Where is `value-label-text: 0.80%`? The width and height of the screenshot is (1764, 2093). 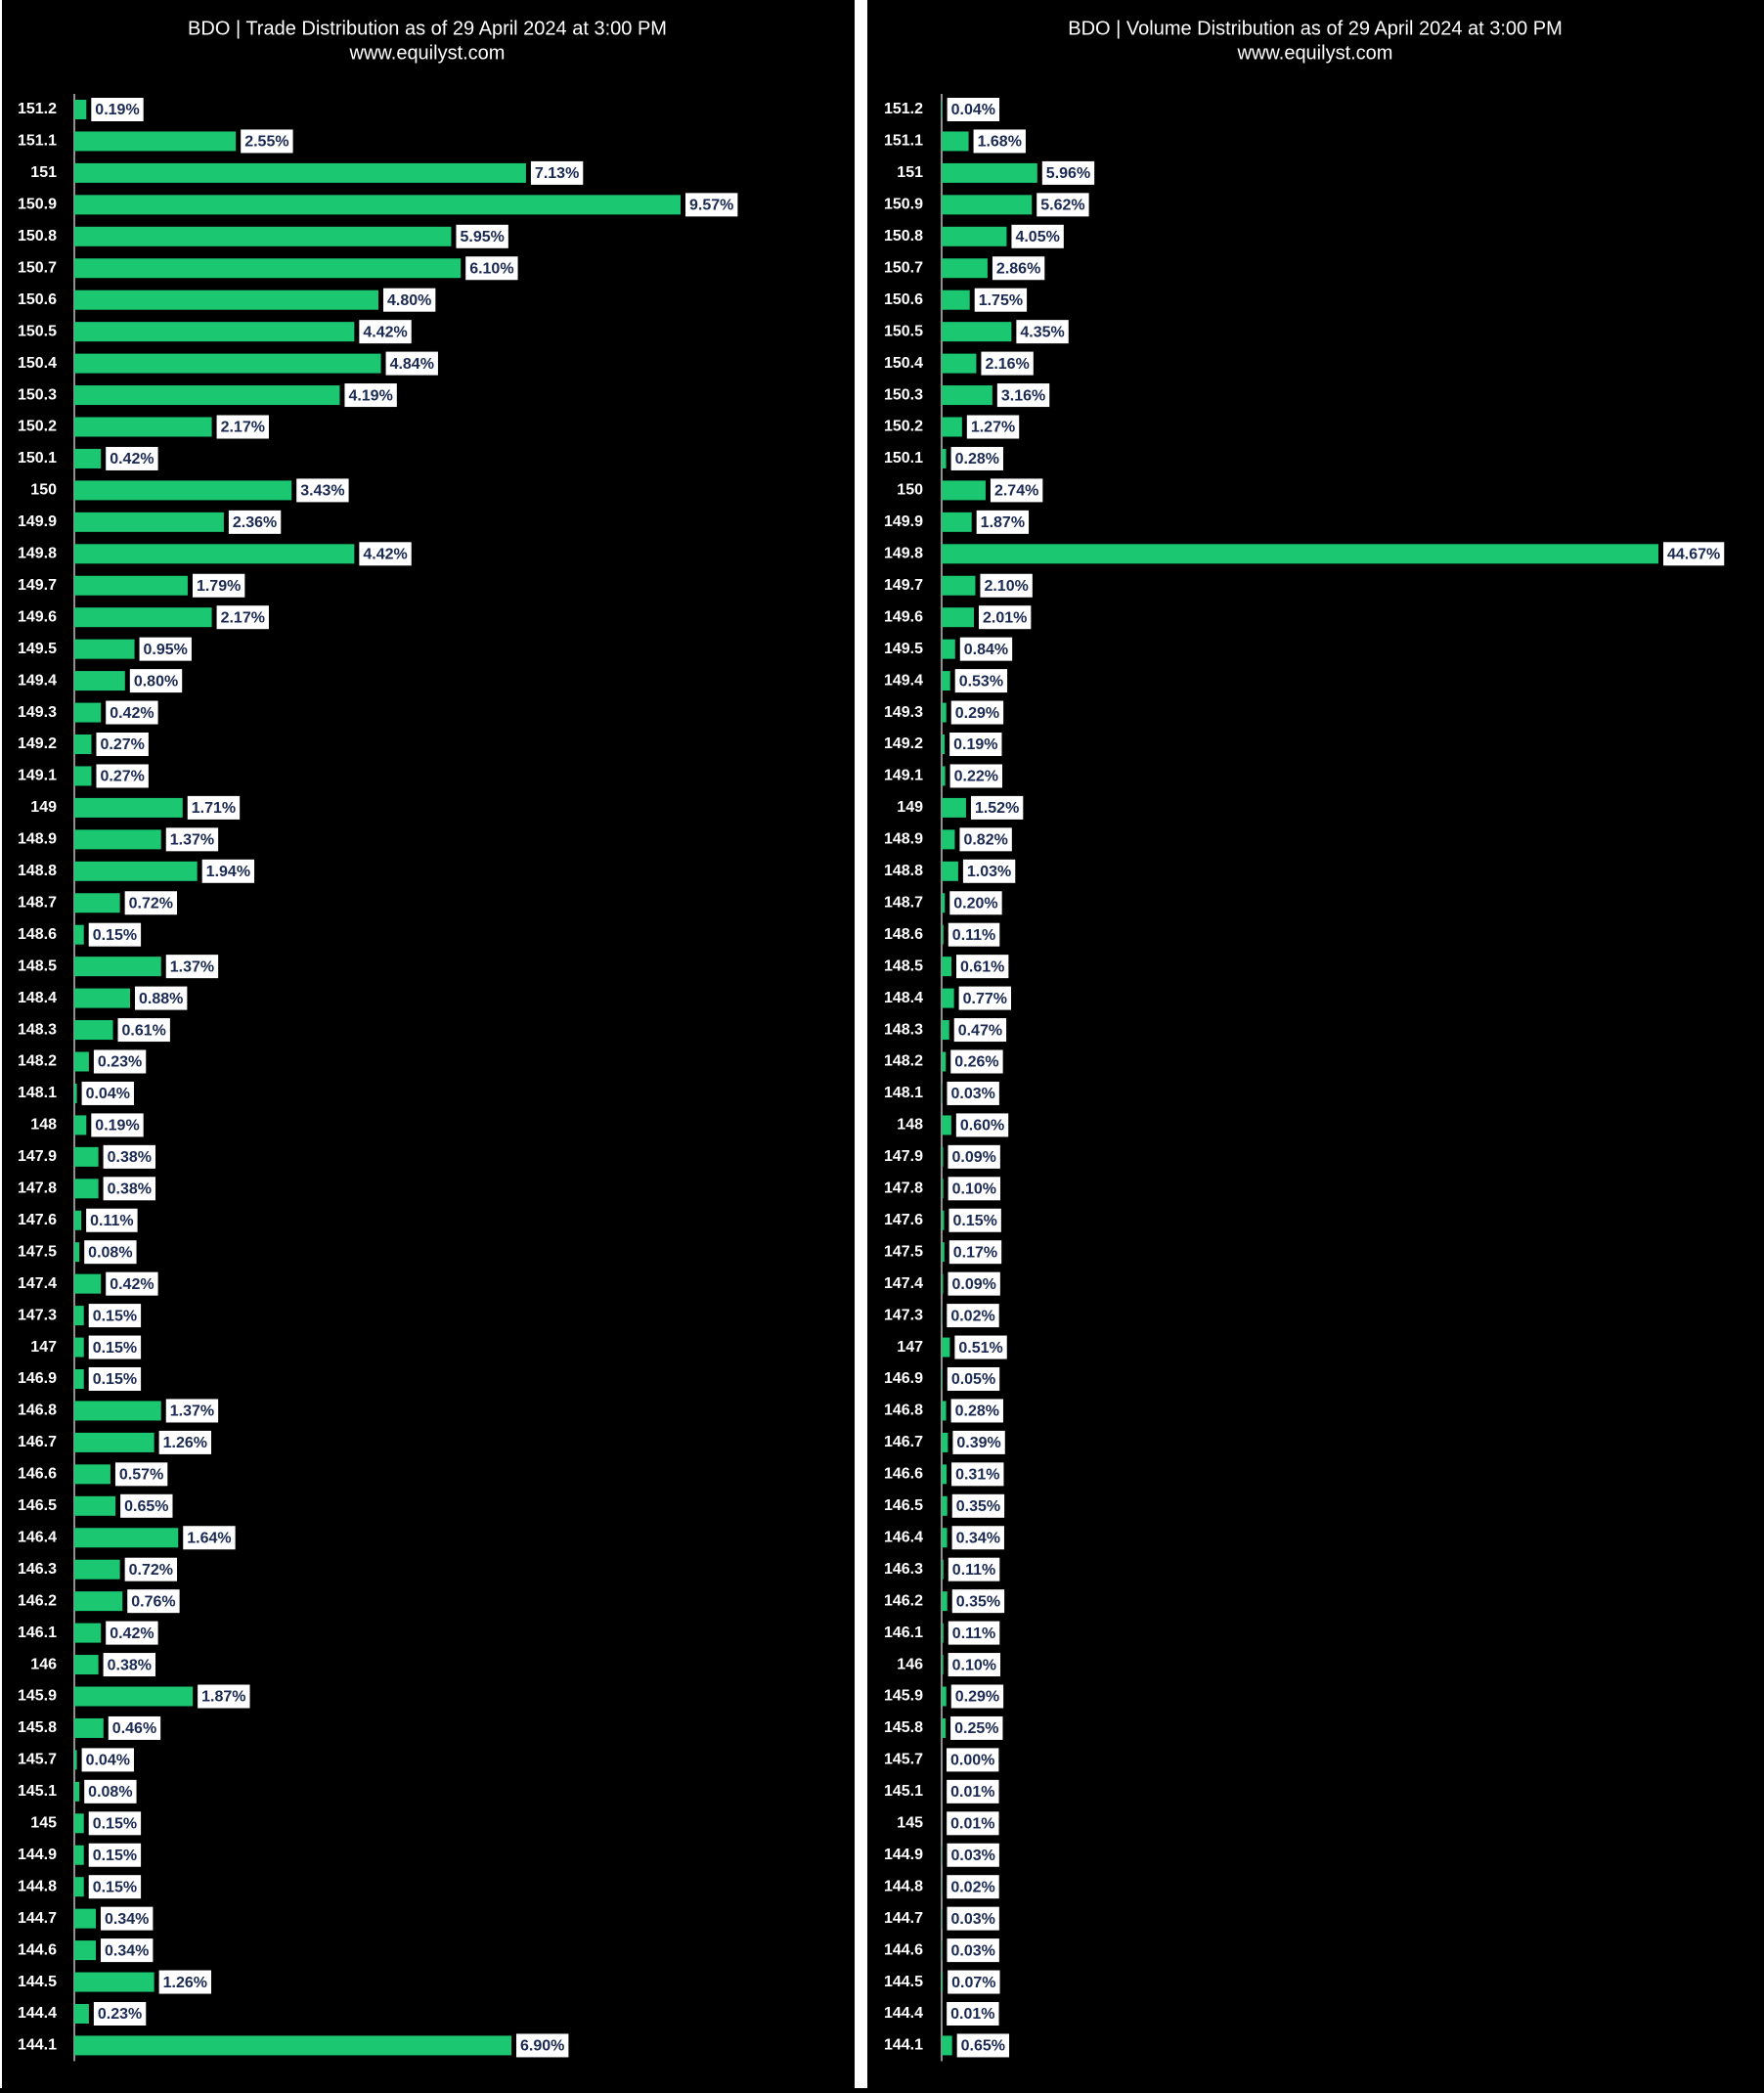 value-label-text: 0.80% is located at coordinates (156, 681).